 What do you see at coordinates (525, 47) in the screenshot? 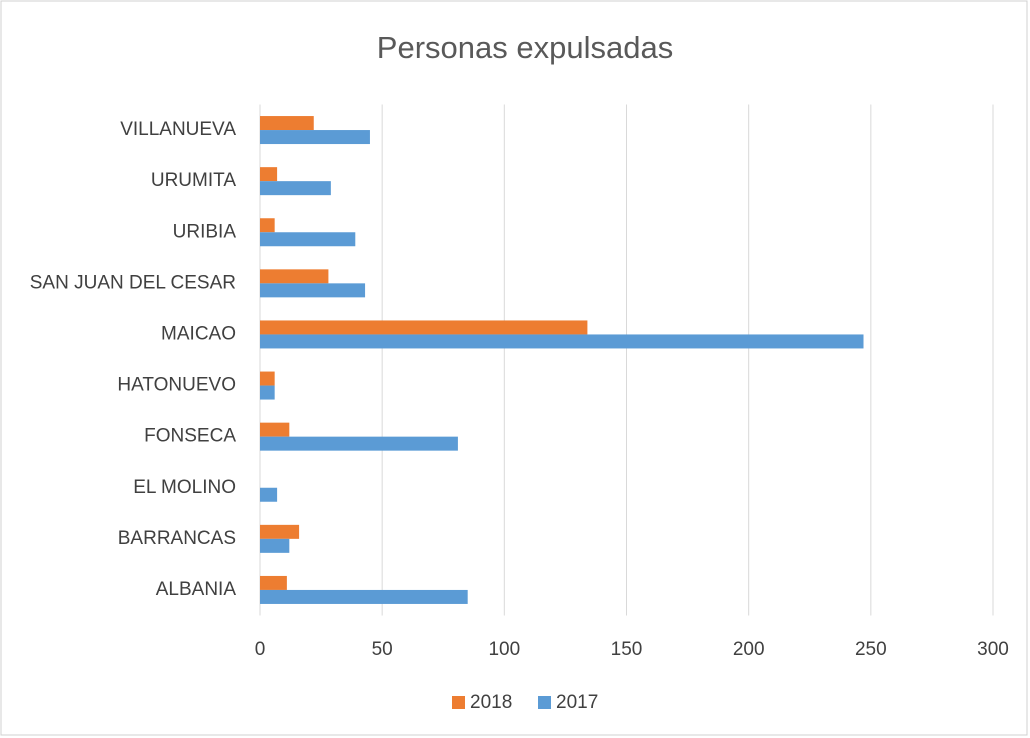
I see `chart-title: Personas expulsadas` at bounding box center [525, 47].